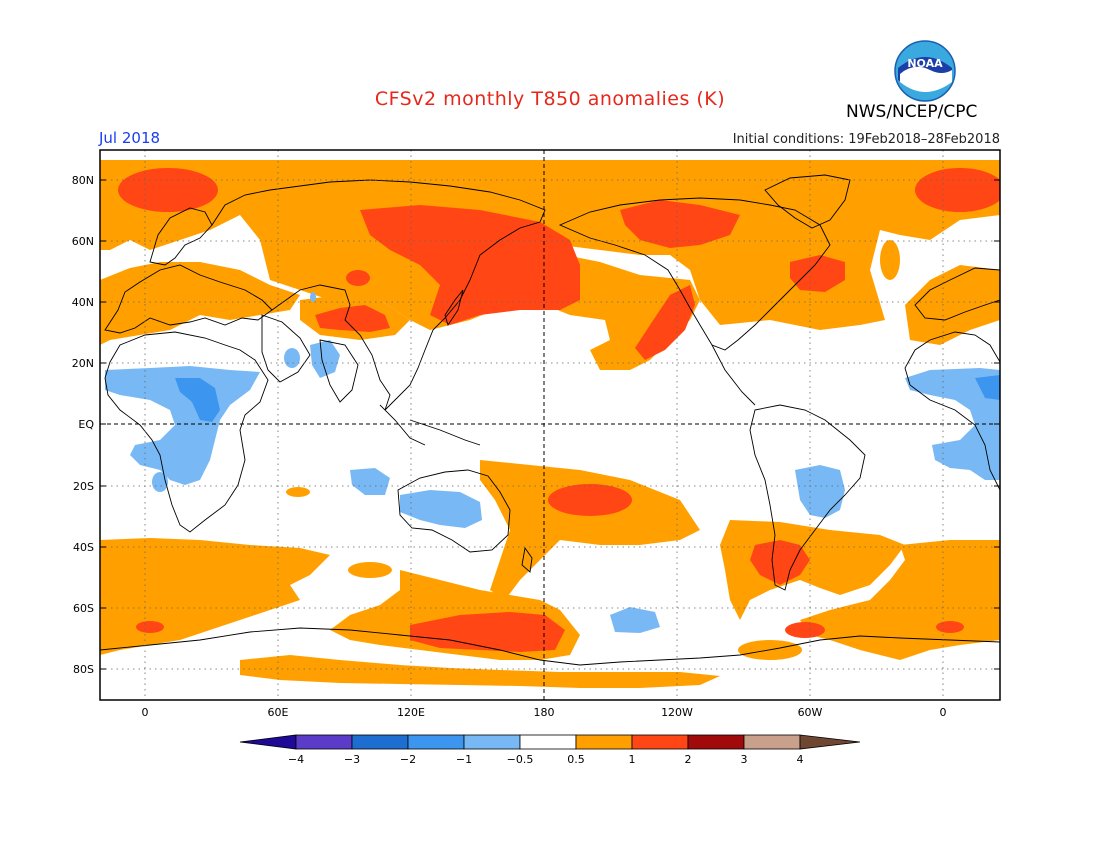  Describe the element at coordinates (800, 759) in the screenshot. I see `colorbar-label: 4` at that location.